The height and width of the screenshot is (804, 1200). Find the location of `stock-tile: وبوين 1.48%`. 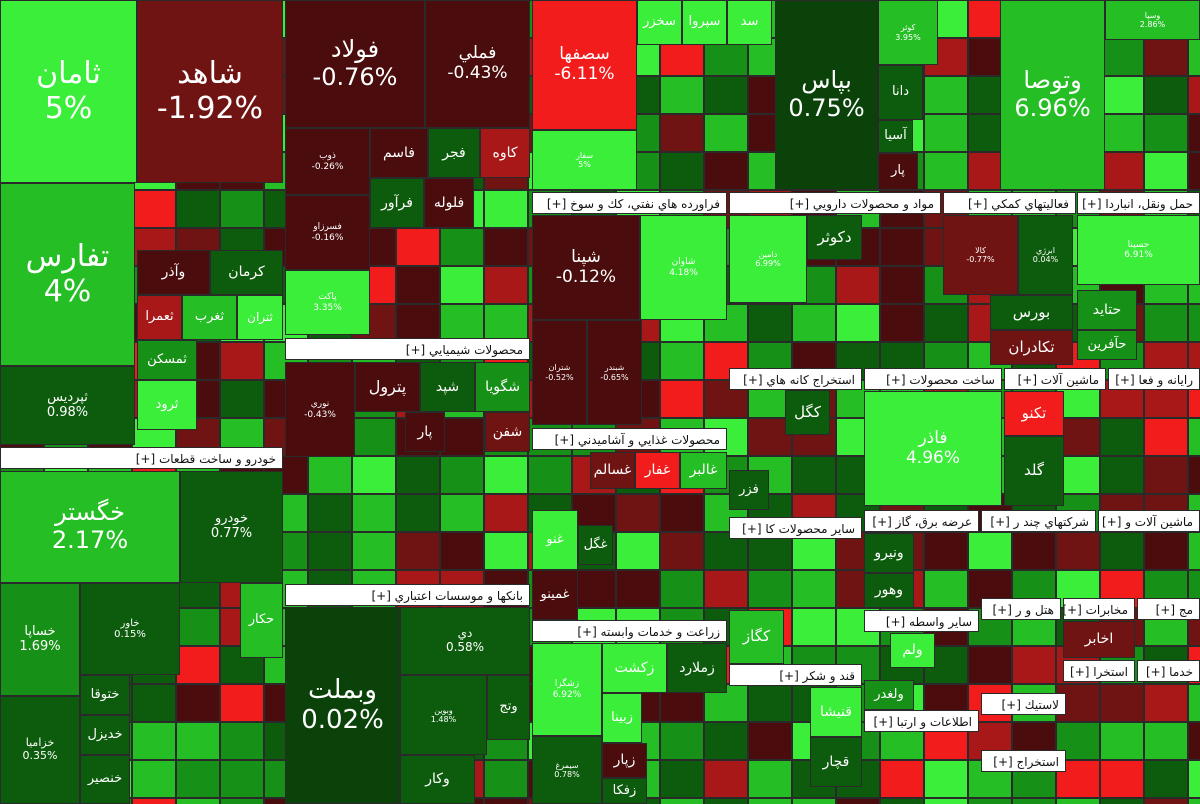

stock-tile: وبوين 1.48% is located at coordinates (443, 715).